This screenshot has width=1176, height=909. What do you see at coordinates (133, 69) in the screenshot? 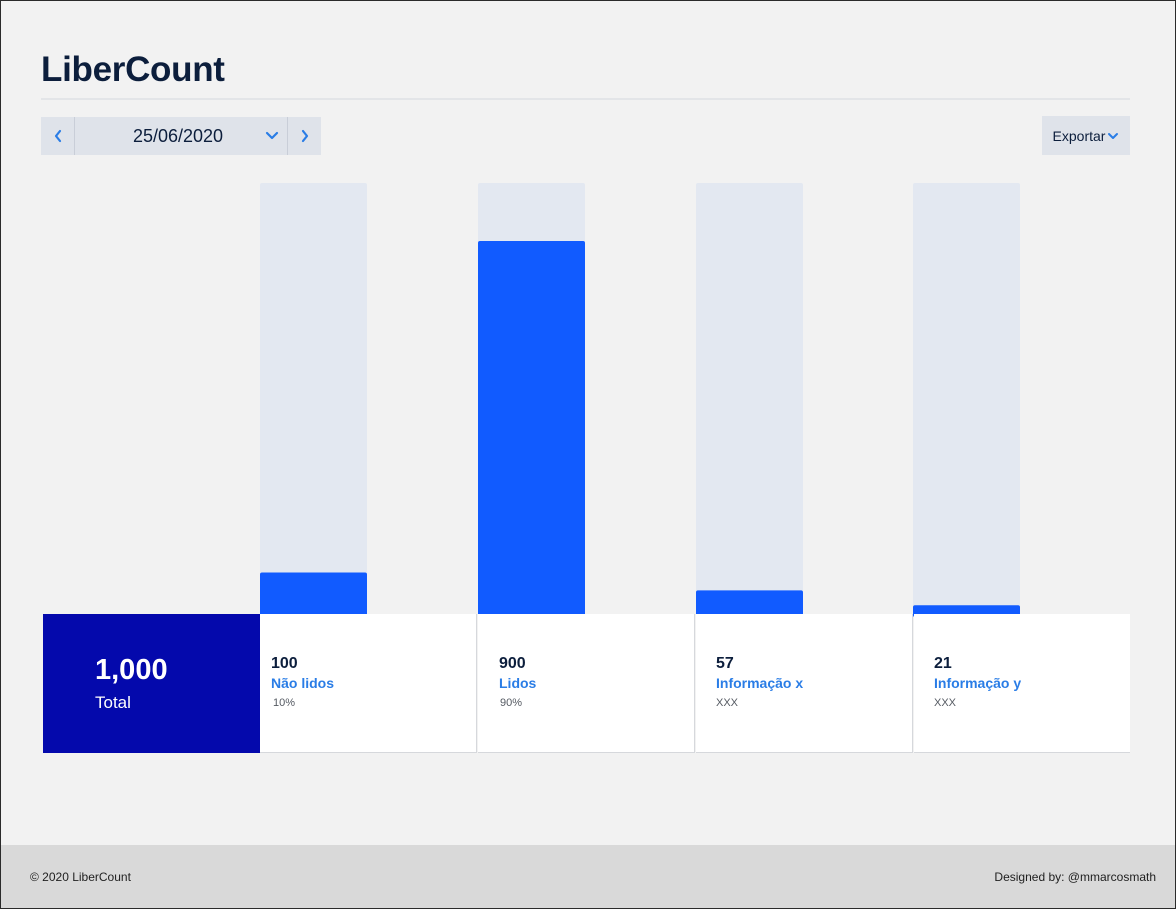
I see `page-title: LiberCount` at bounding box center [133, 69].